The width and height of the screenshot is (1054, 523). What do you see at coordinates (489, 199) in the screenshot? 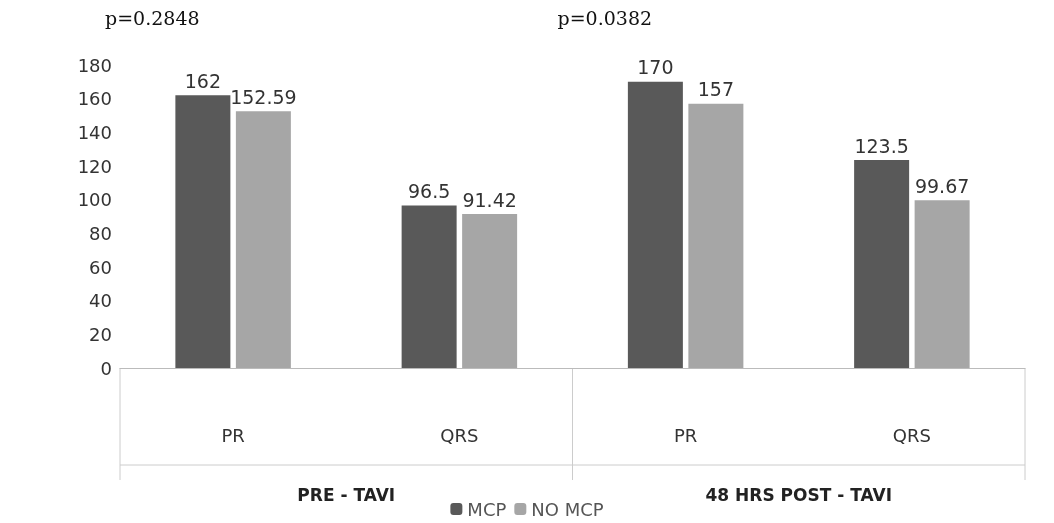
I see `data-label: 91.42` at bounding box center [489, 199].